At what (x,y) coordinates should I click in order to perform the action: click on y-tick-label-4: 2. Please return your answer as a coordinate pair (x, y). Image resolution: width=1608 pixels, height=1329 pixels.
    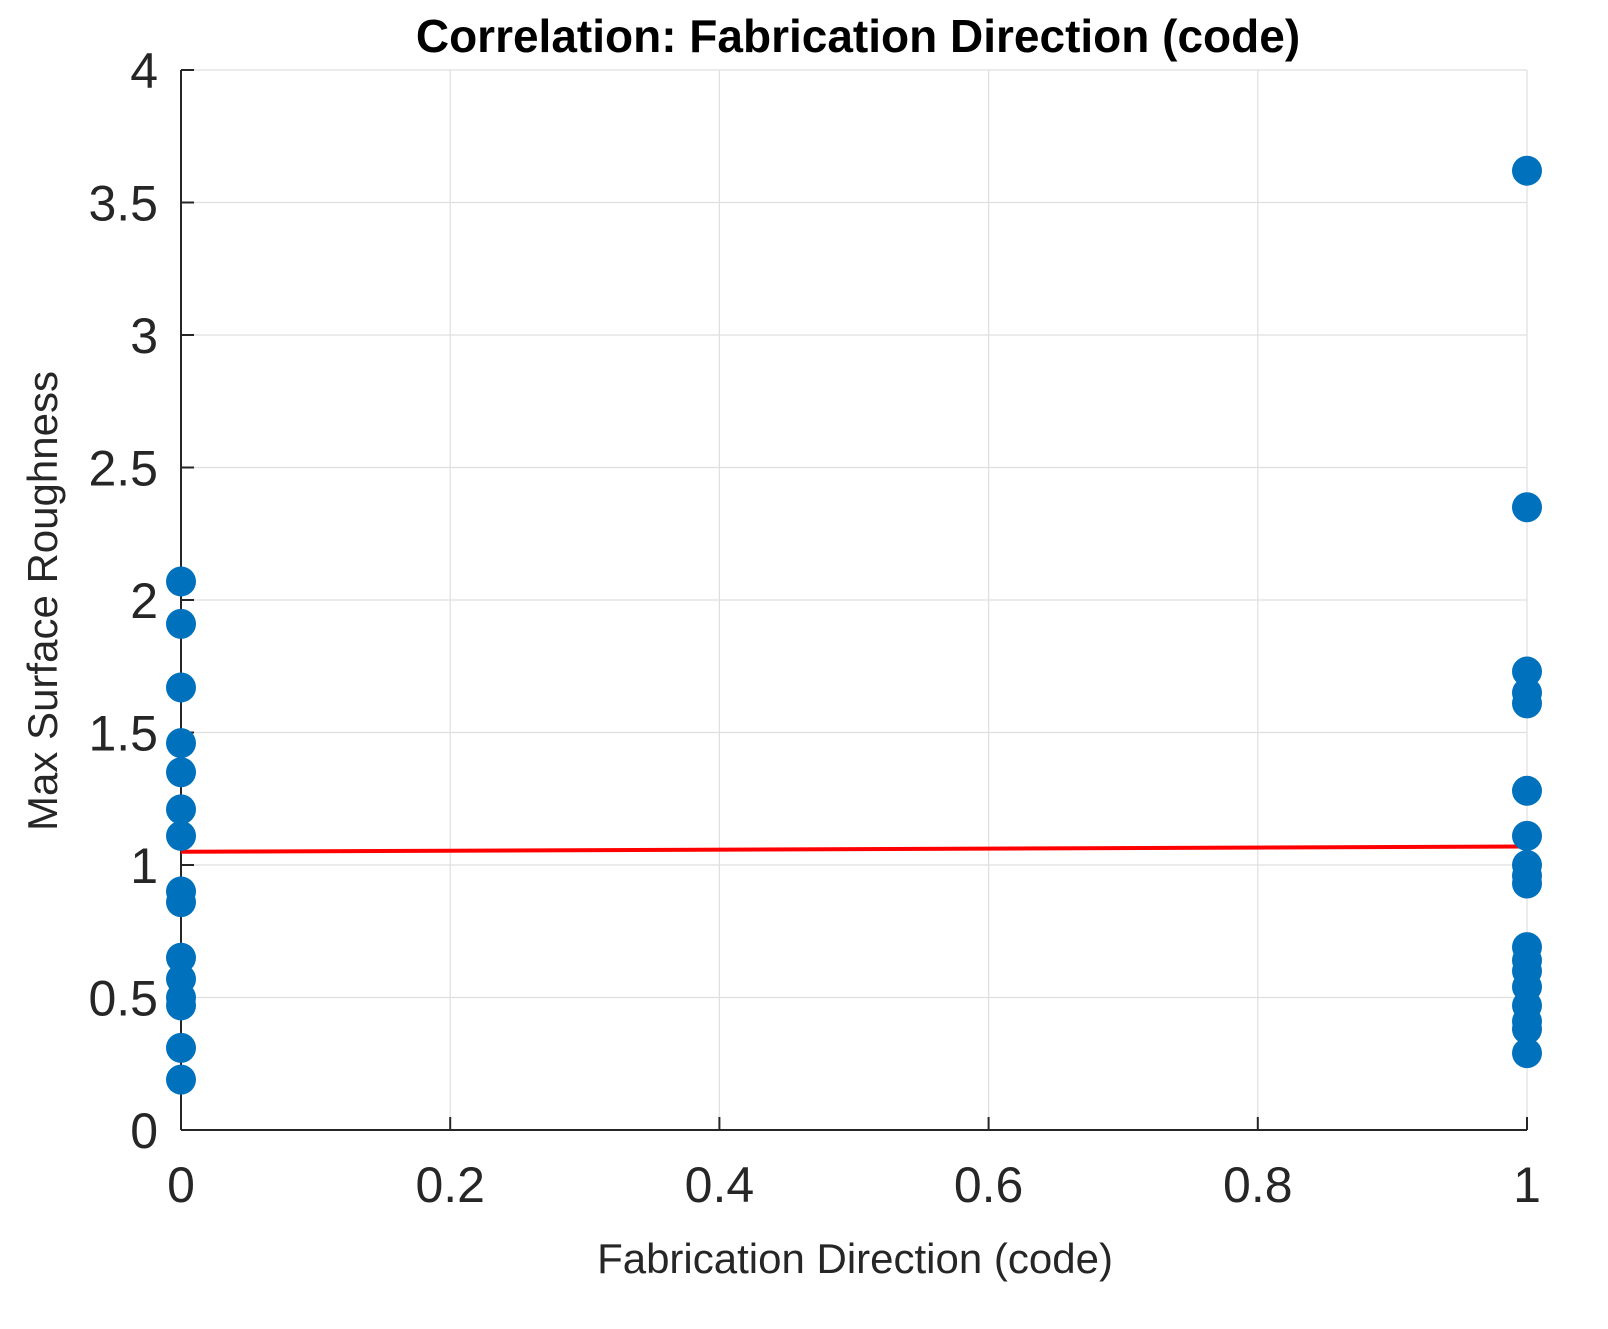
    Looking at the image, I should click on (144, 601).